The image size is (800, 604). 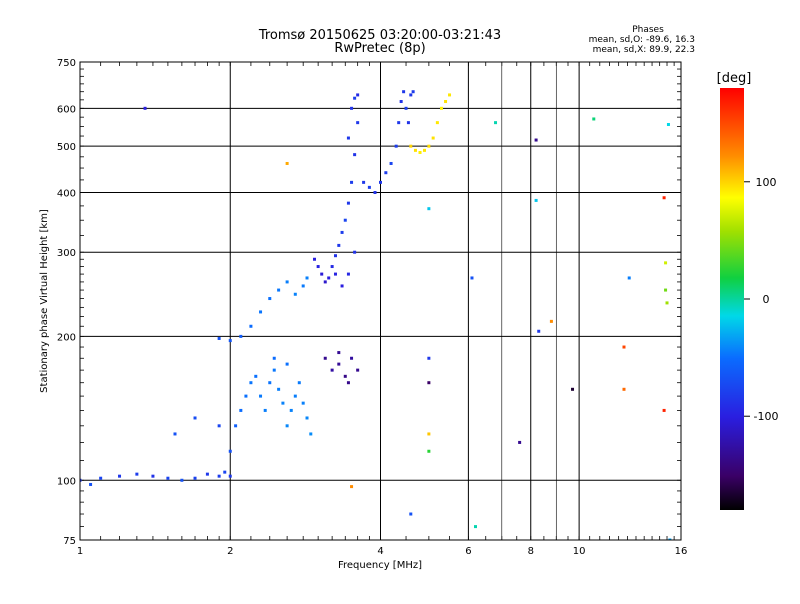 I want to click on x-tick-label-4: 4, so click(x=380, y=551).